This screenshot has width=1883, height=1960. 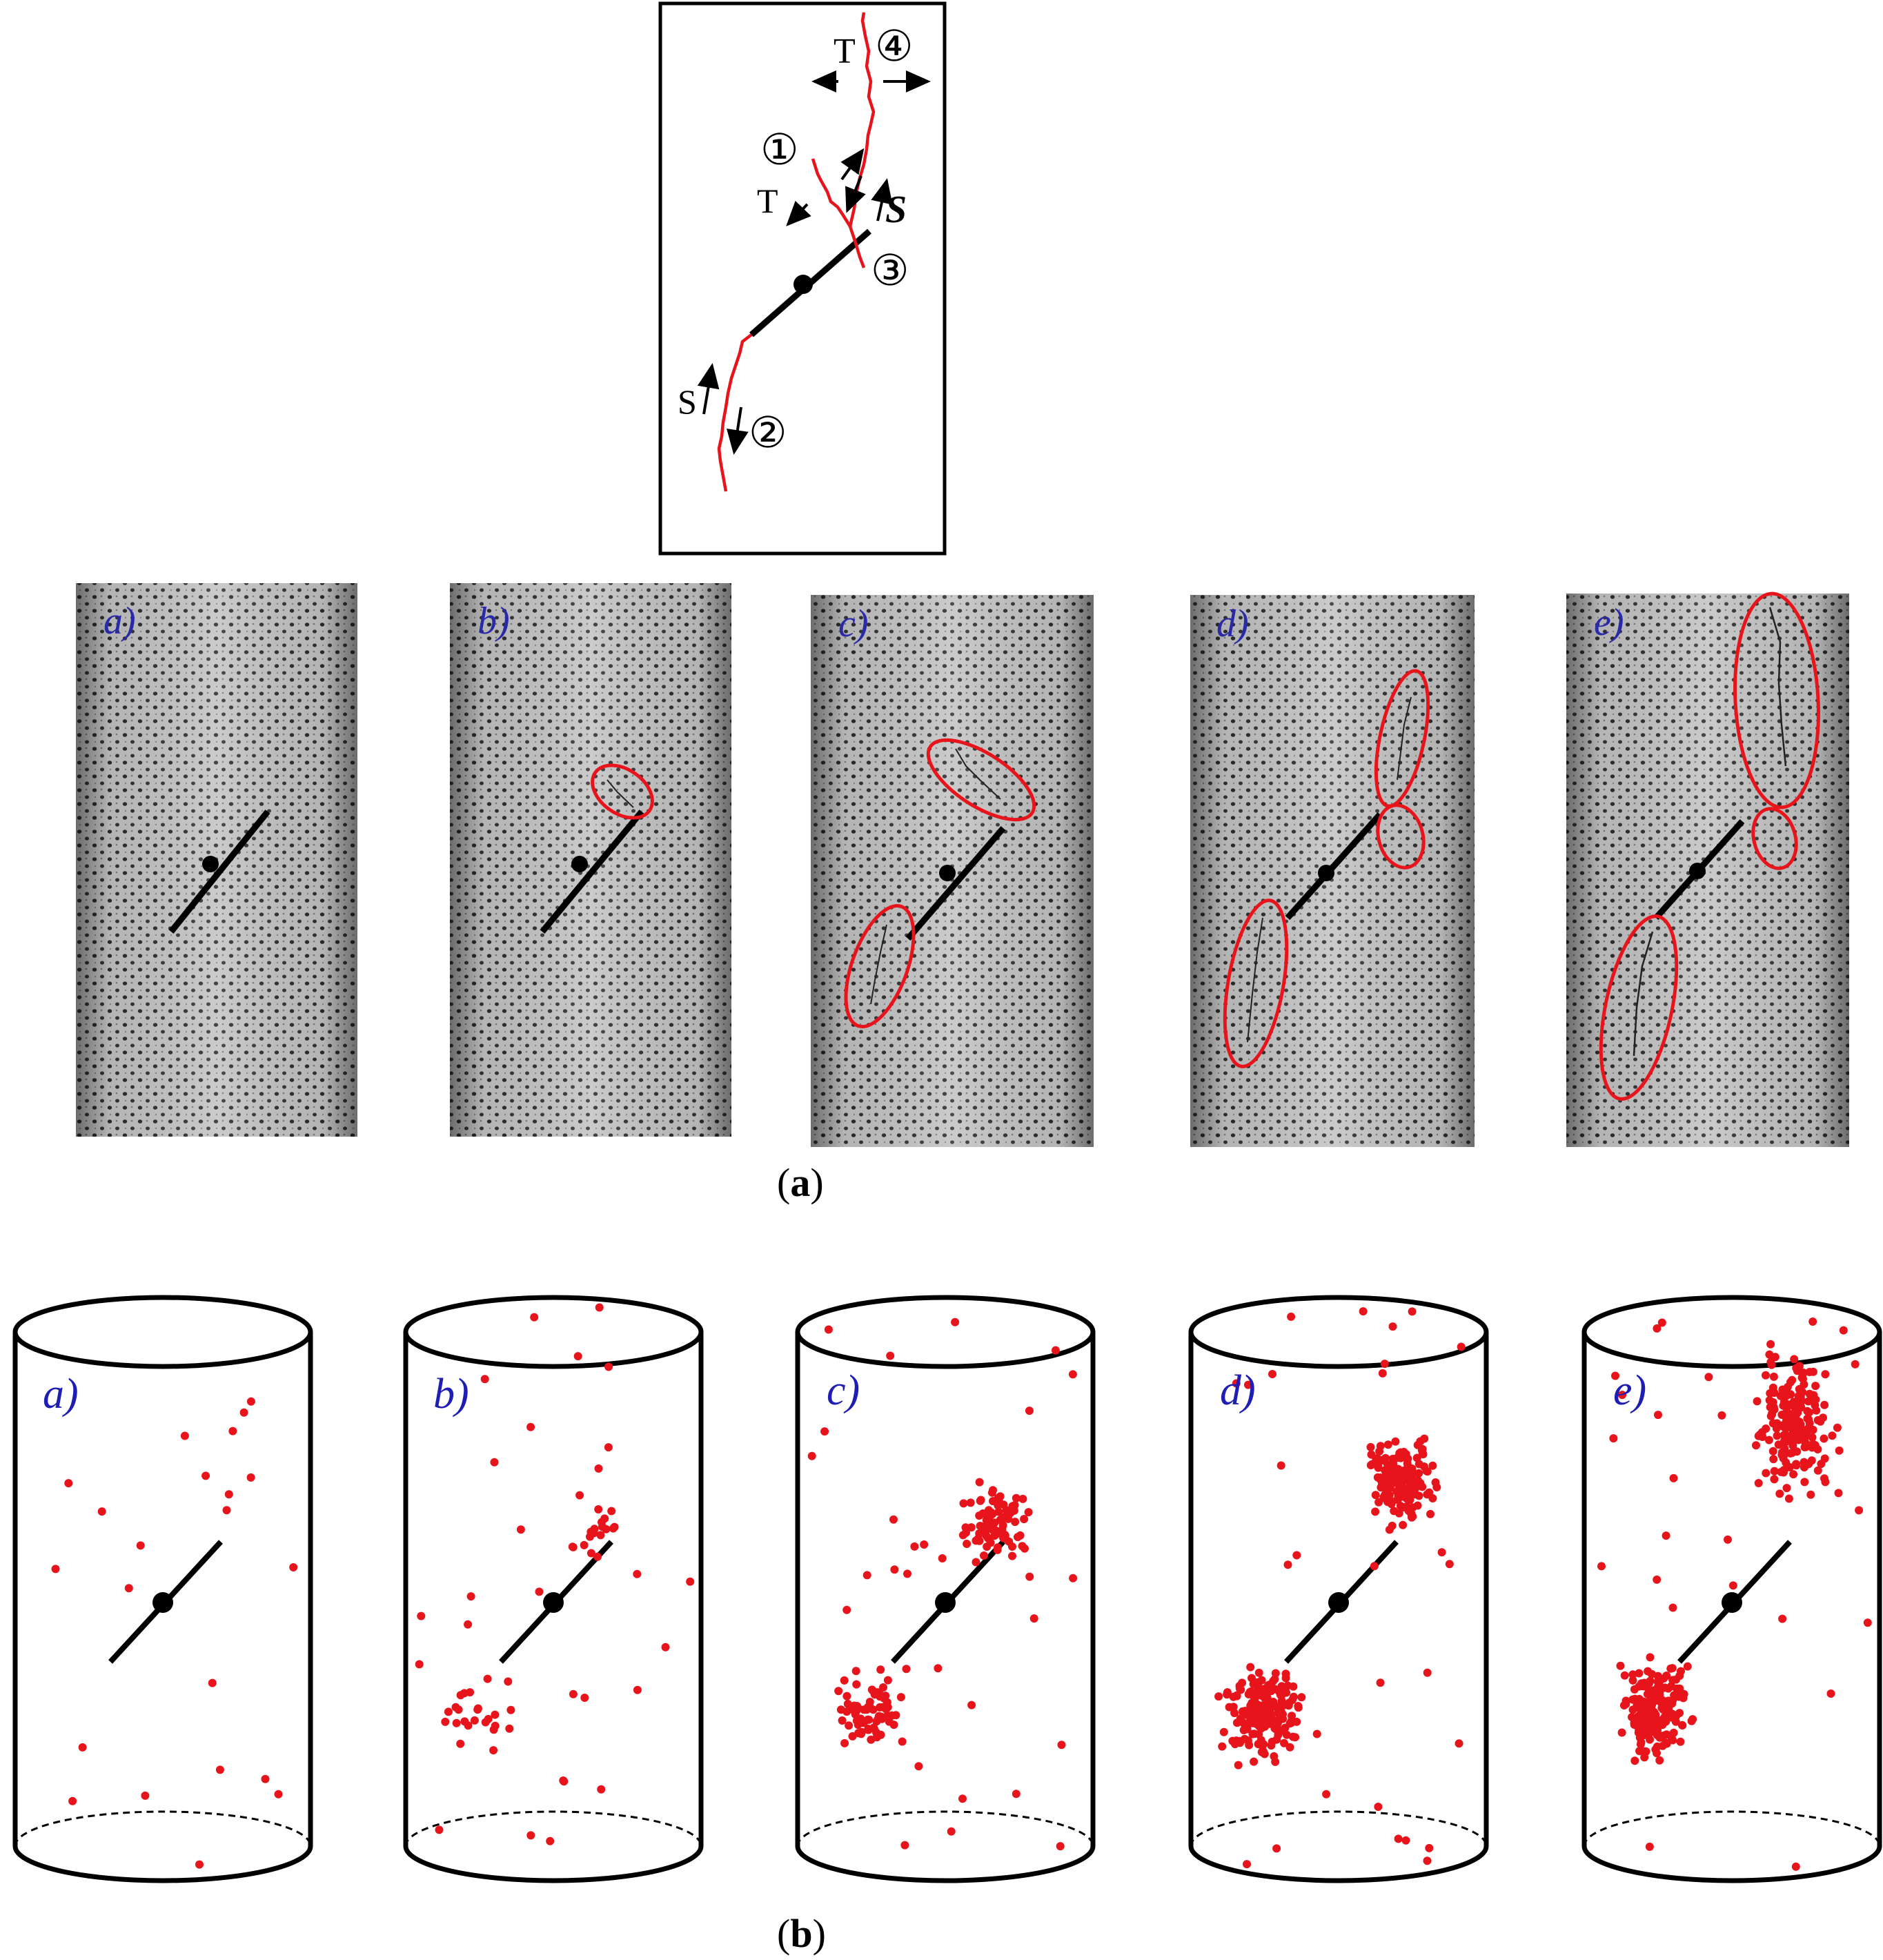 What do you see at coordinates (952, 871) in the screenshot?
I see `photo-c` at bounding box center [952, 871].